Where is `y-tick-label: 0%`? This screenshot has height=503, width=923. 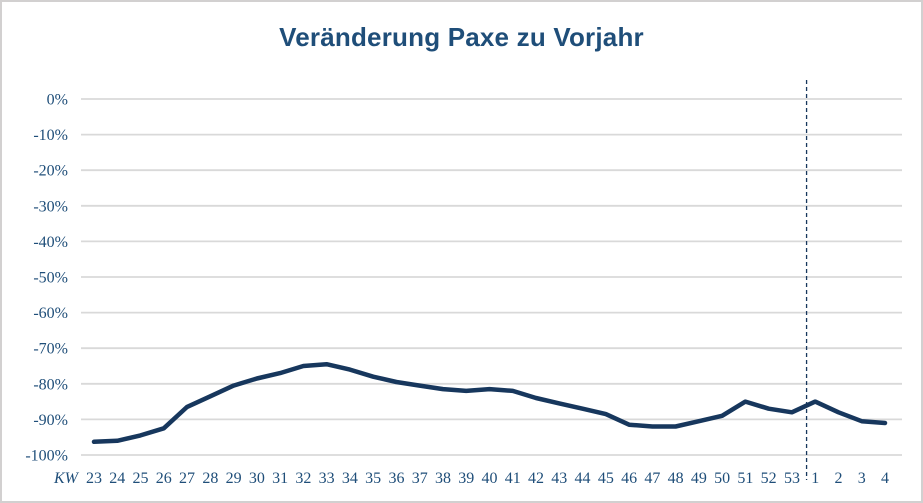
y-tick-label: 0% is located at coordinates (57, 100).